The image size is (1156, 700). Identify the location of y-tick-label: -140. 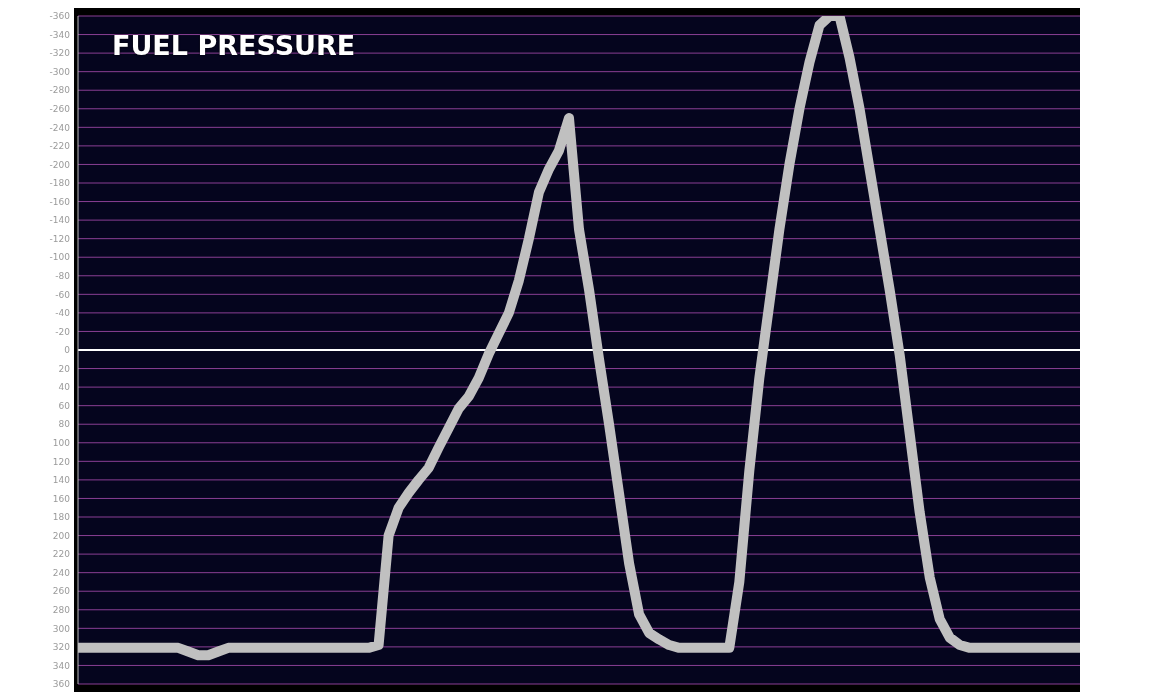
(60, 220).